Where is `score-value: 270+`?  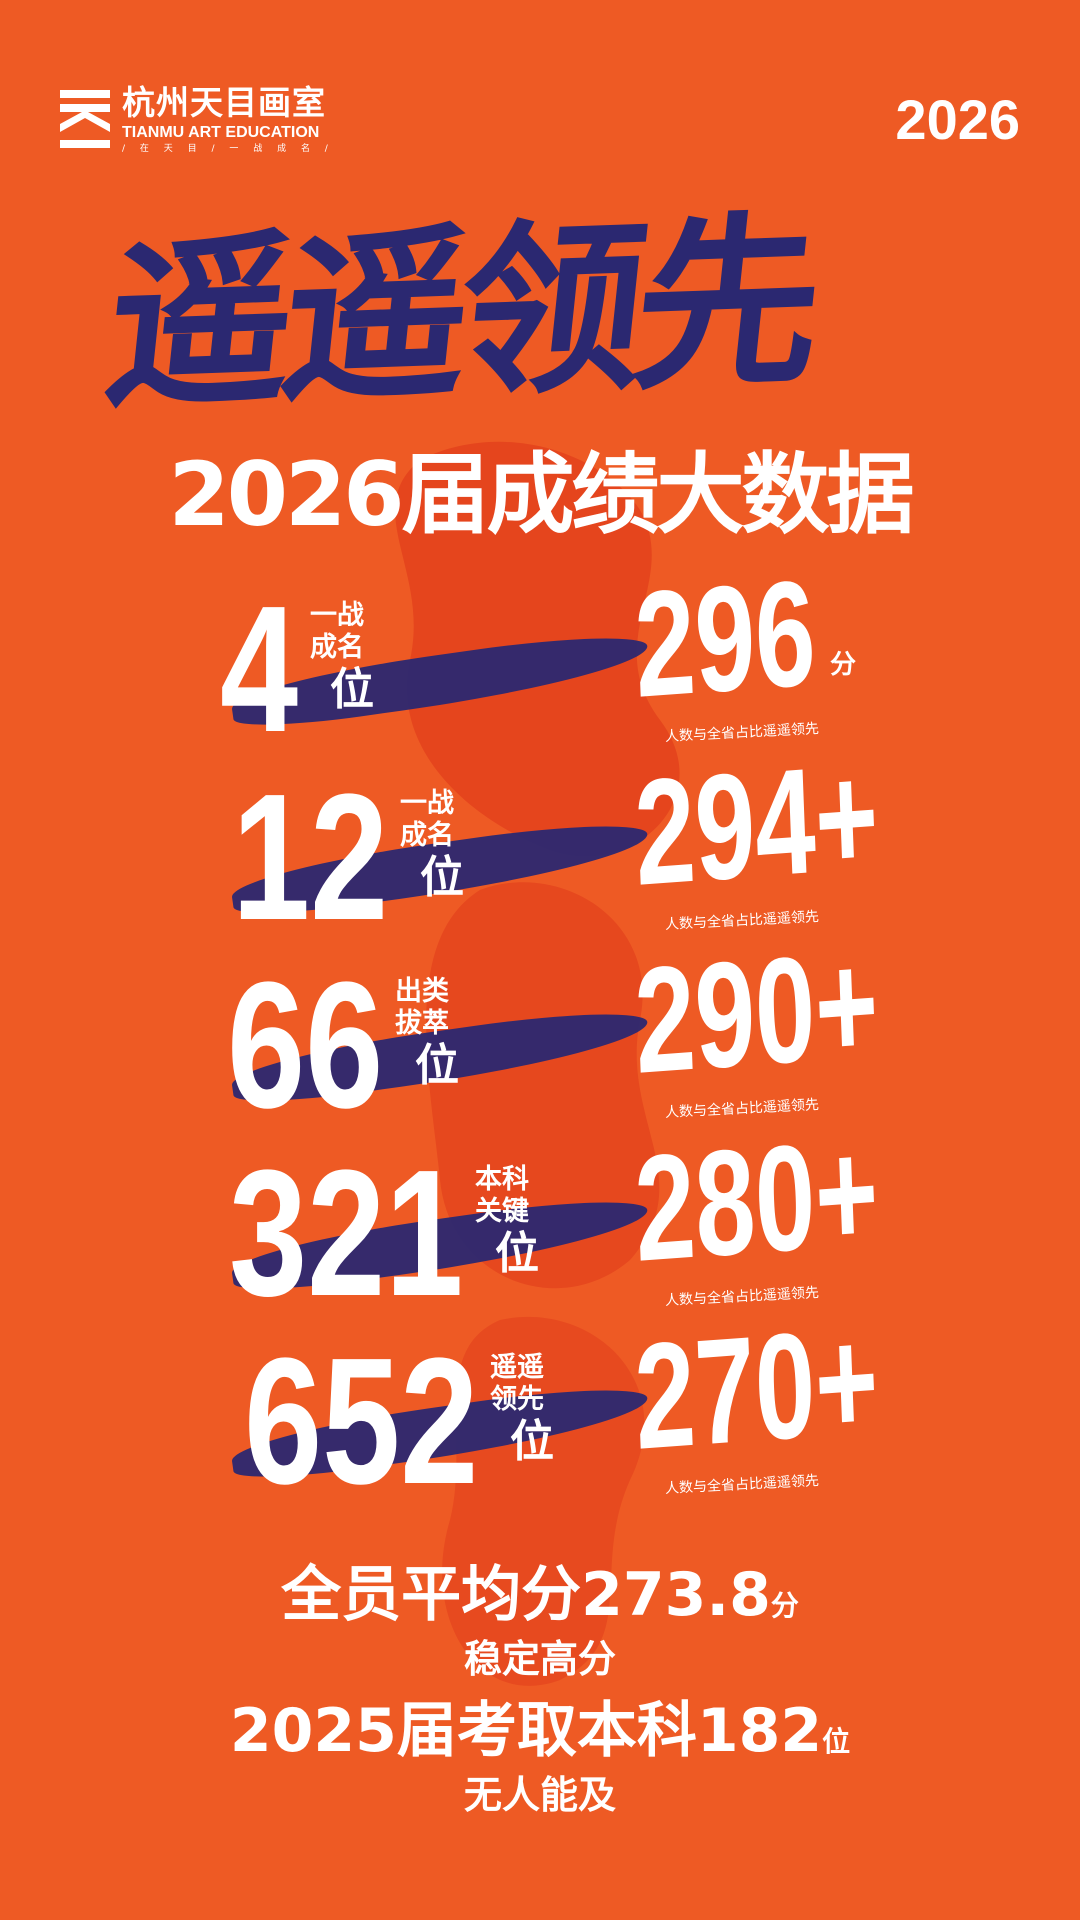
score-value: 270+ is located at coordinates (756, 1388).